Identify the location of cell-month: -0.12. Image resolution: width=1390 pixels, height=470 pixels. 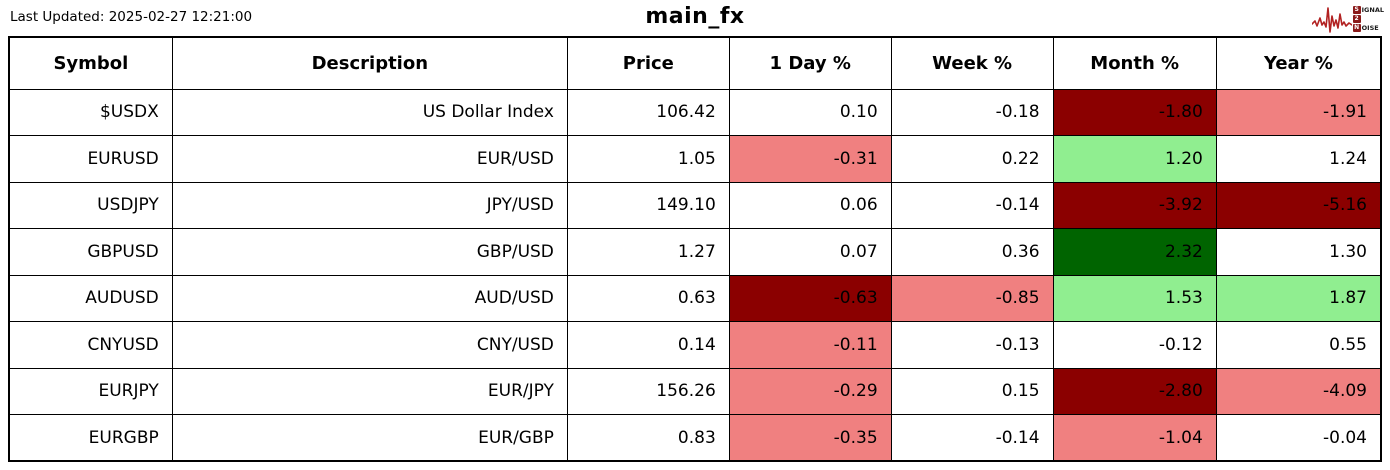
(1134, 345).